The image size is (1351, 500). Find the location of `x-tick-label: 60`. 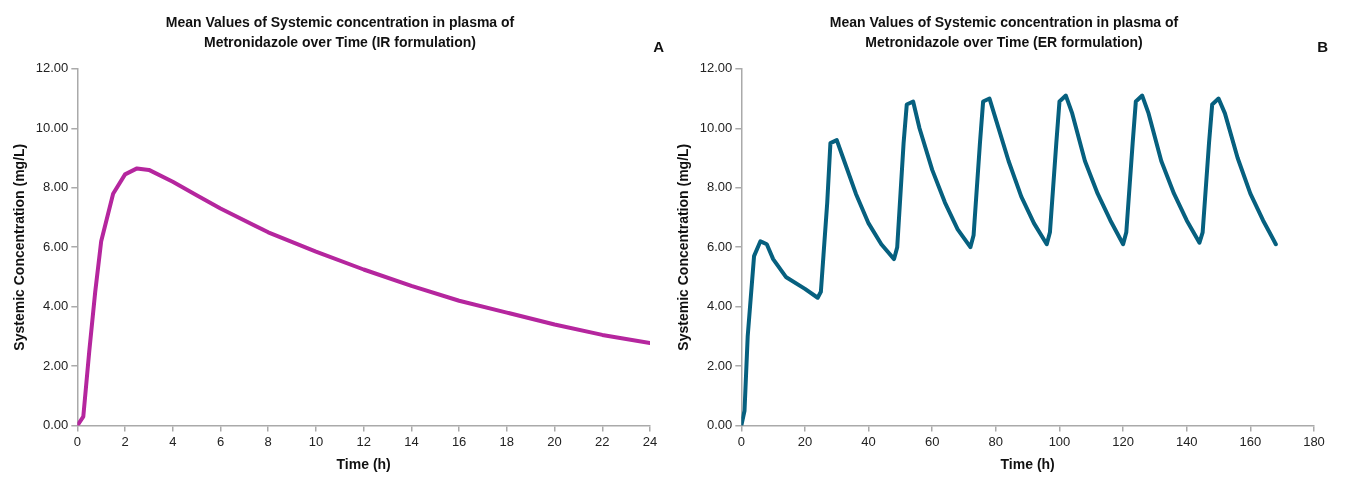

x-tick-label: 60 is located at coordinates (932, 441).